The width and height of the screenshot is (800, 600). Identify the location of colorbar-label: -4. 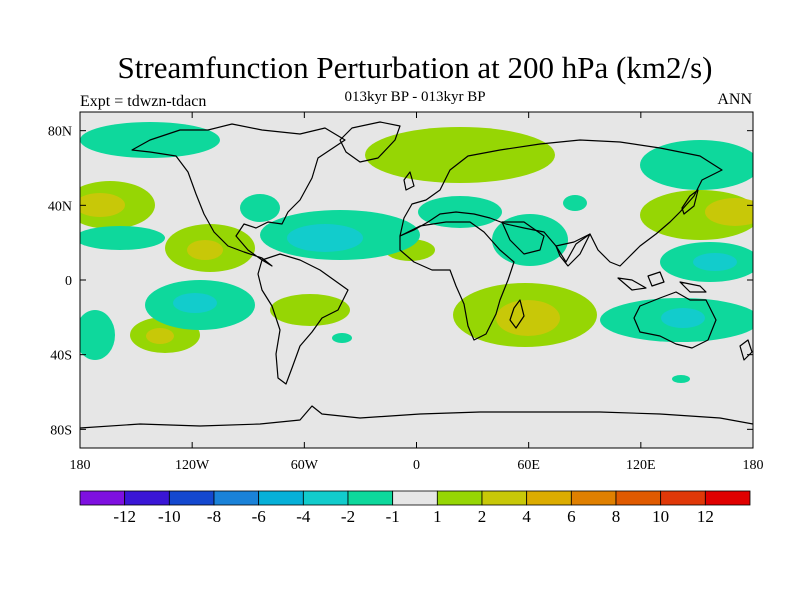
(303, 516).